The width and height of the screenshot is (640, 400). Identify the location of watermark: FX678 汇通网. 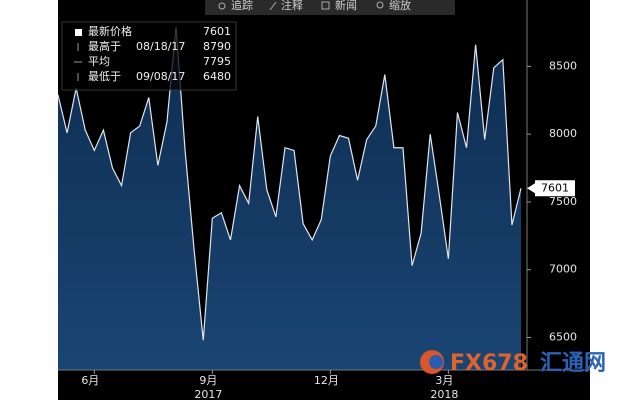
(513, 363).